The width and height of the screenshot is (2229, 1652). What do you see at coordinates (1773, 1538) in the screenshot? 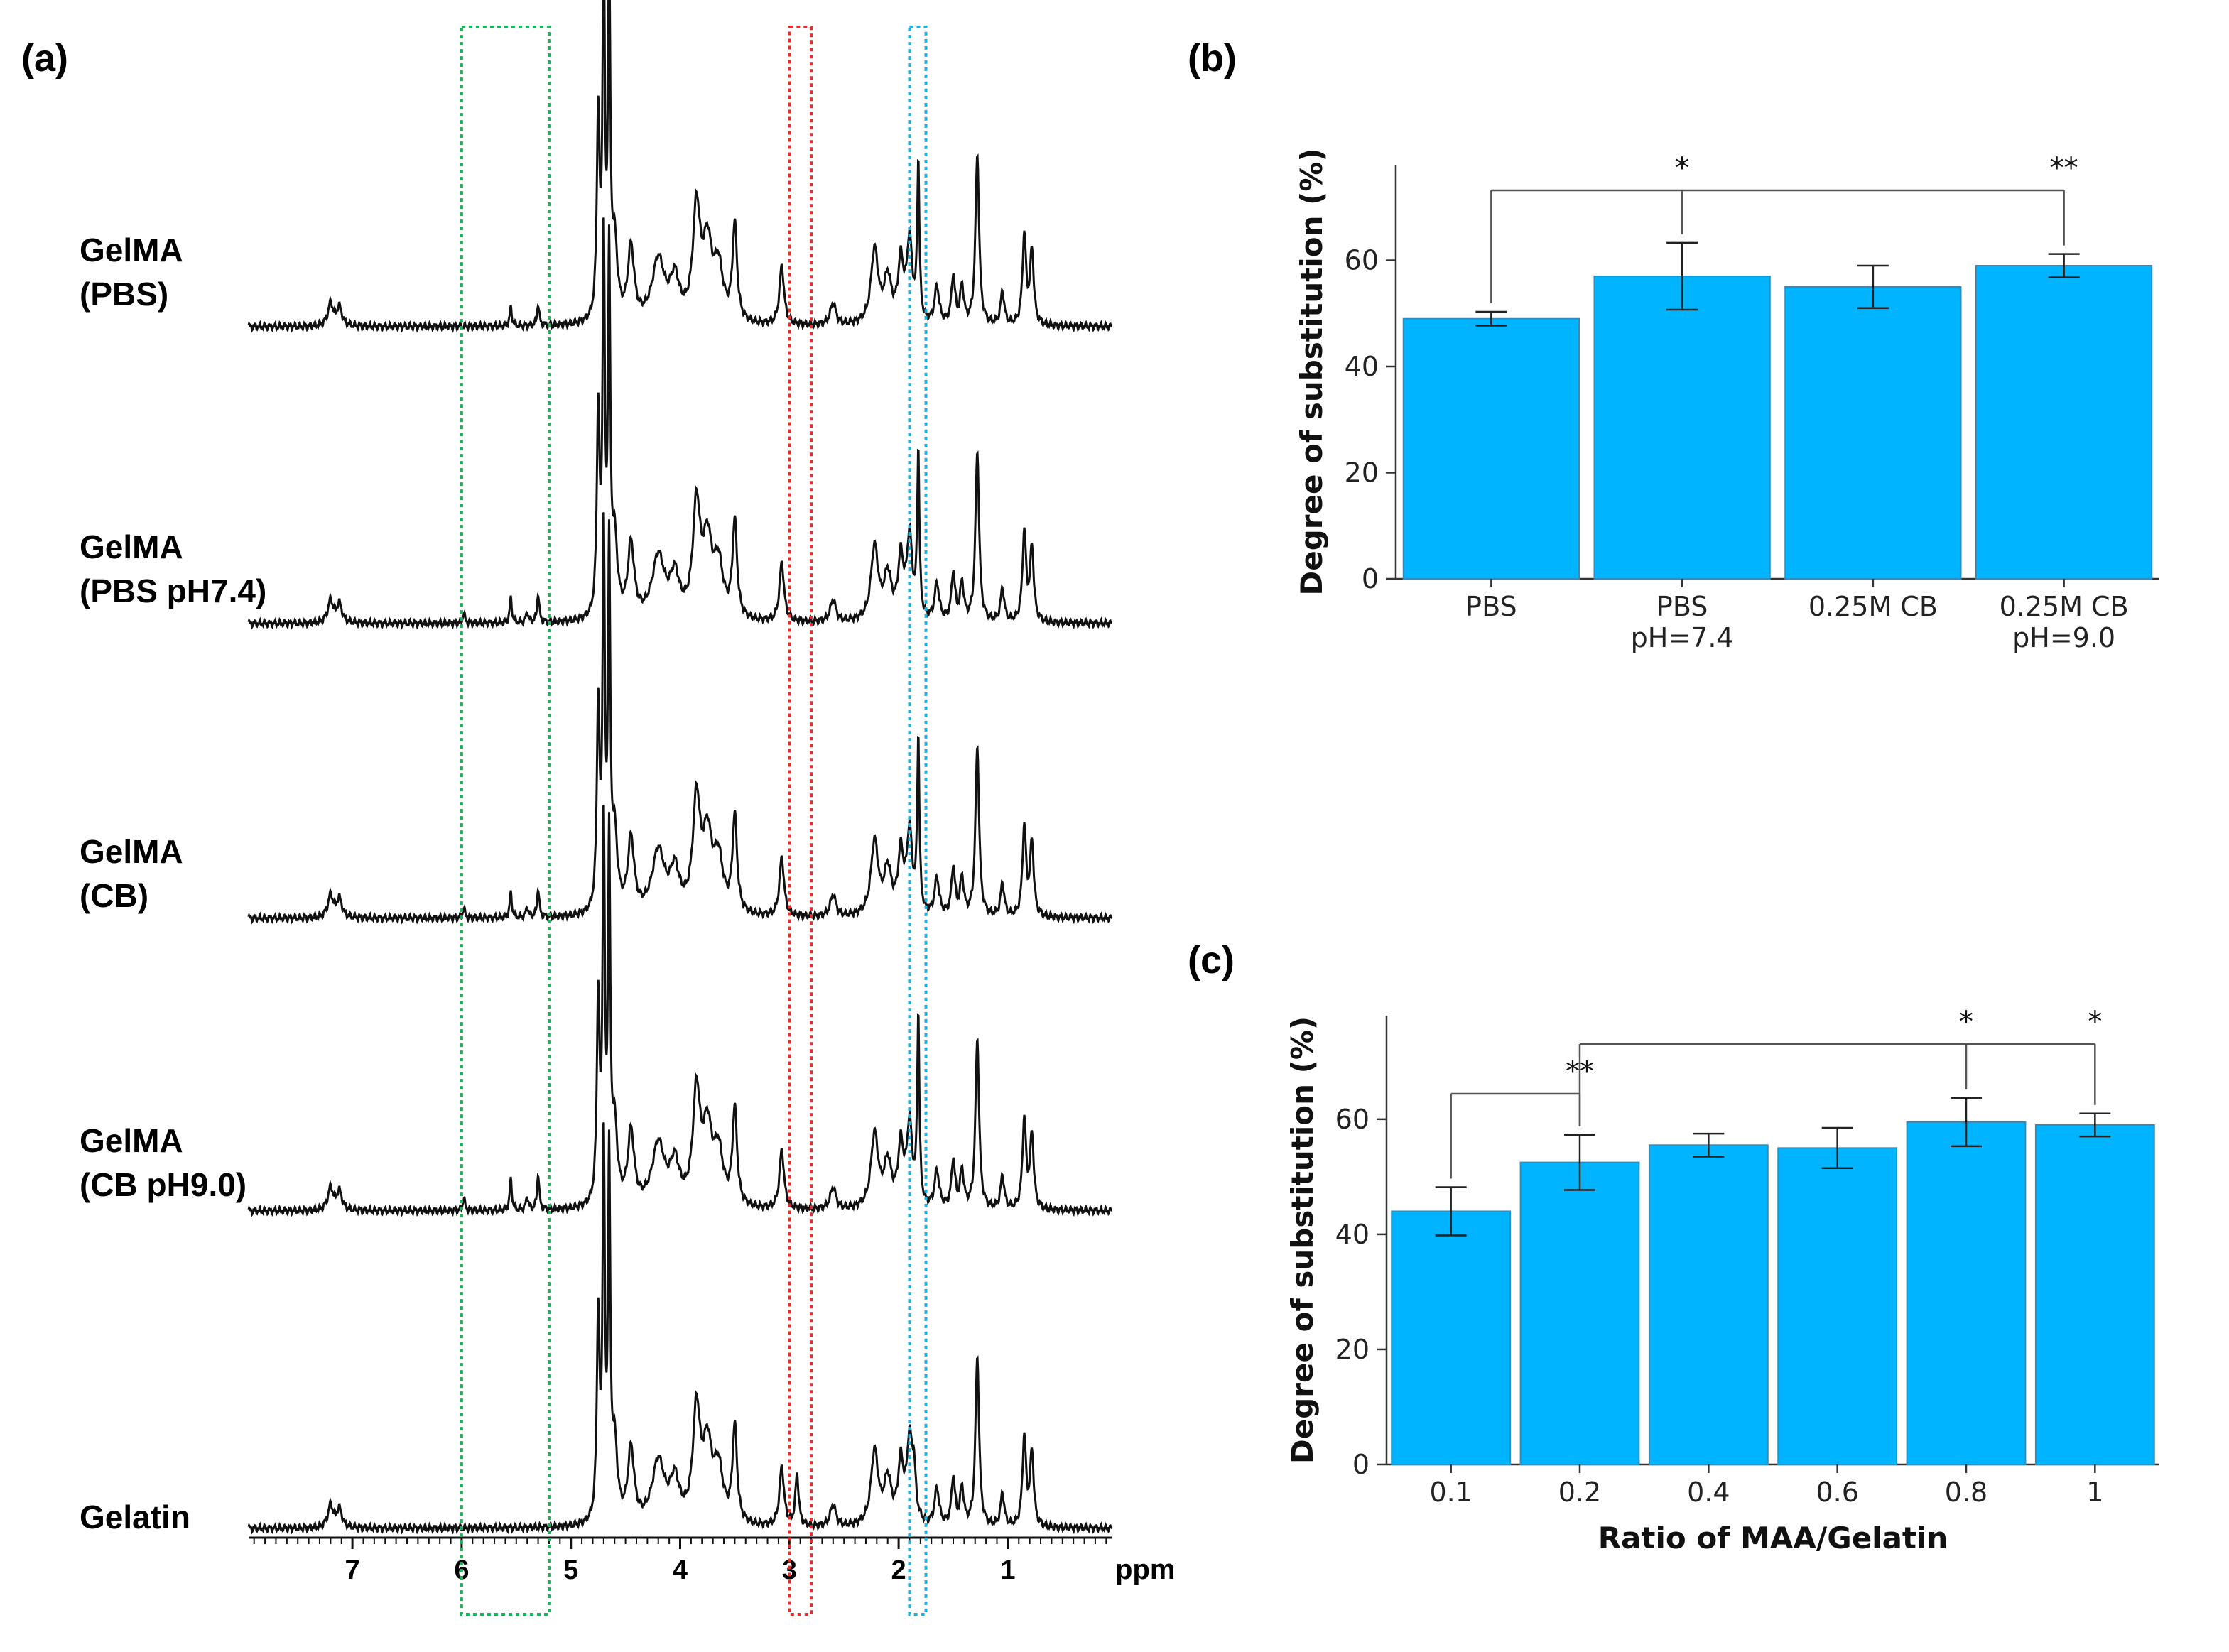
I see `x-axis-title: Ratio of MAA/Gelatin` at bounding box center [1773, 1538].